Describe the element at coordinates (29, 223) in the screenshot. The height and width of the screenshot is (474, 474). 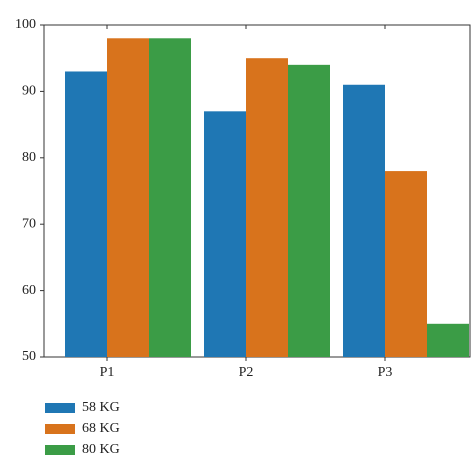
I see `y-tick-label: 70` at that location.